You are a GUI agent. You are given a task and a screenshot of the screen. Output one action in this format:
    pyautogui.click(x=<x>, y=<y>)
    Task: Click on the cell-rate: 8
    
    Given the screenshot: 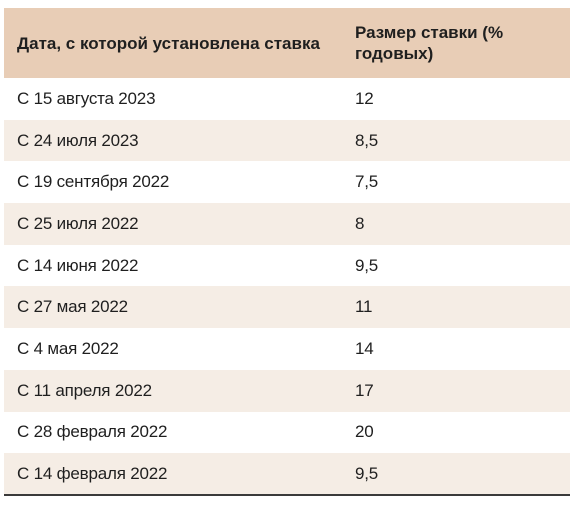 What is the action you would take?
    pyautogui.click(x=360, y=223)
    